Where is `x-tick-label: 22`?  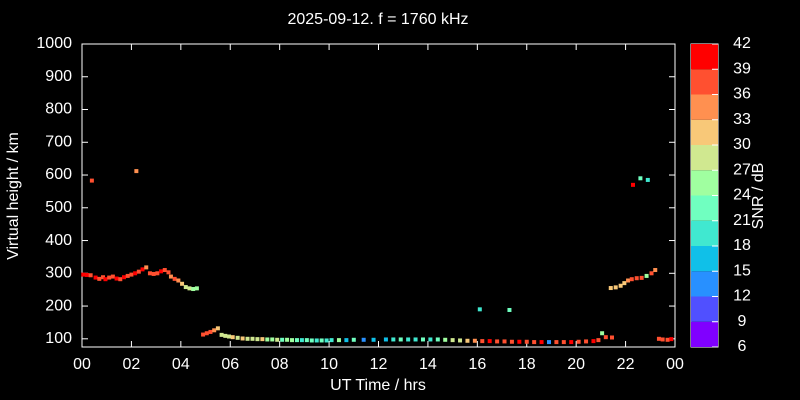 x-tick-label: 22 is located at coordinates (626, 364).